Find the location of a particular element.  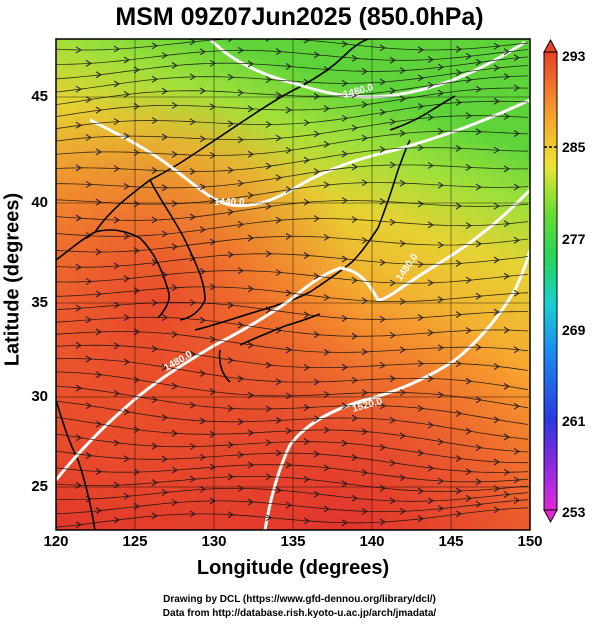

x-tick-label: 140 is located at coordinates (372, 541).